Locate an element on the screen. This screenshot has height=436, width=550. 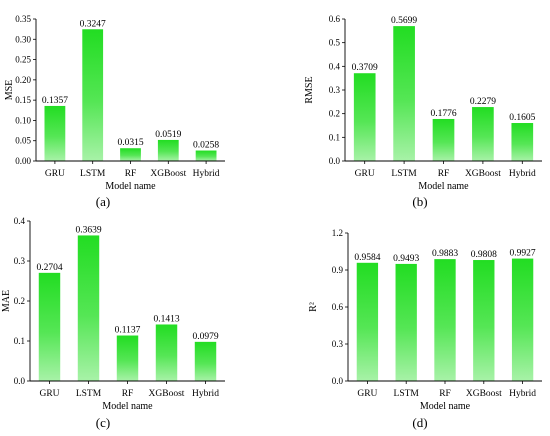
data-label-gru: 0.3709 is located at coordinates (365, 68).